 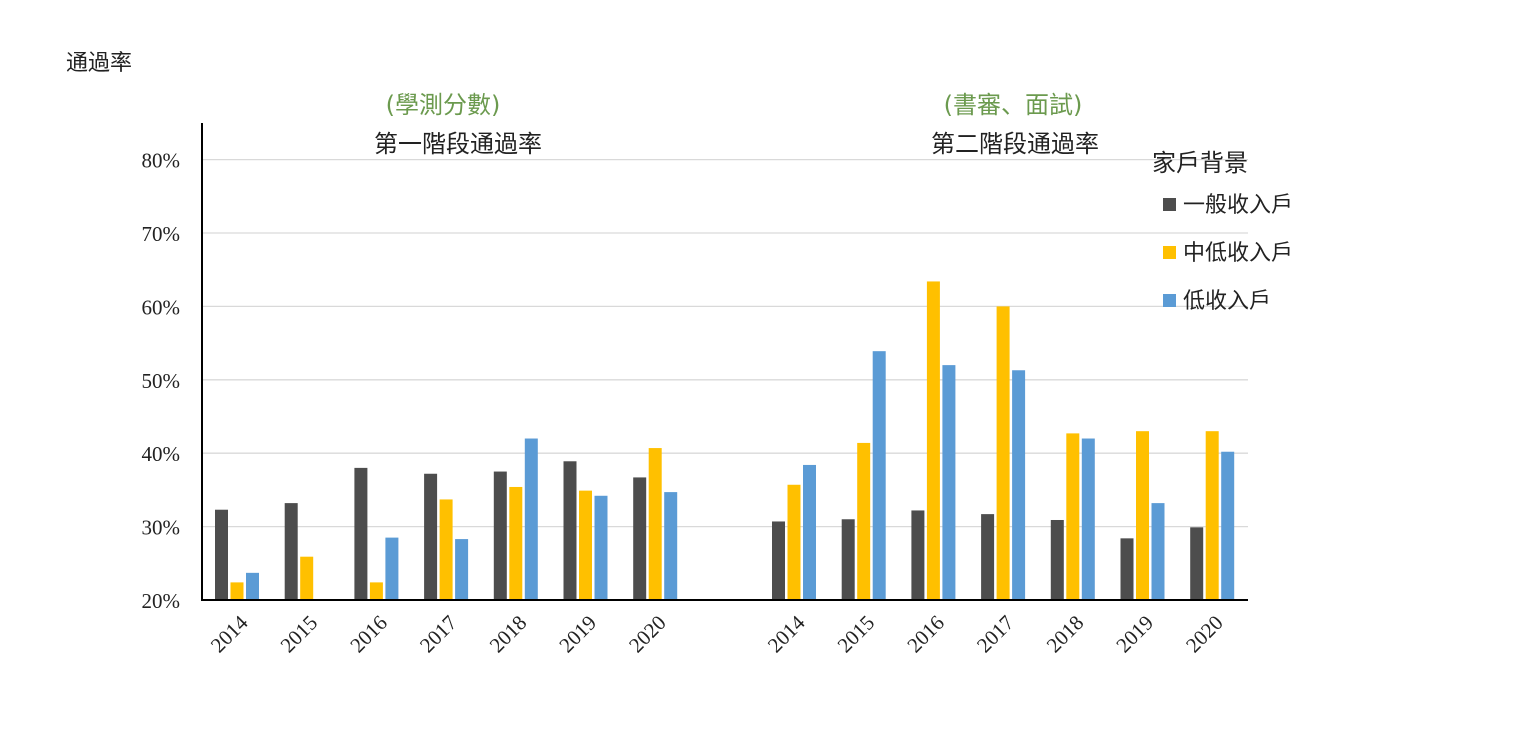 What do you see at coordinates (392, 568) in the screenshot?
I see `bar-low-2016-panel1` at bounding box center [392, 568].